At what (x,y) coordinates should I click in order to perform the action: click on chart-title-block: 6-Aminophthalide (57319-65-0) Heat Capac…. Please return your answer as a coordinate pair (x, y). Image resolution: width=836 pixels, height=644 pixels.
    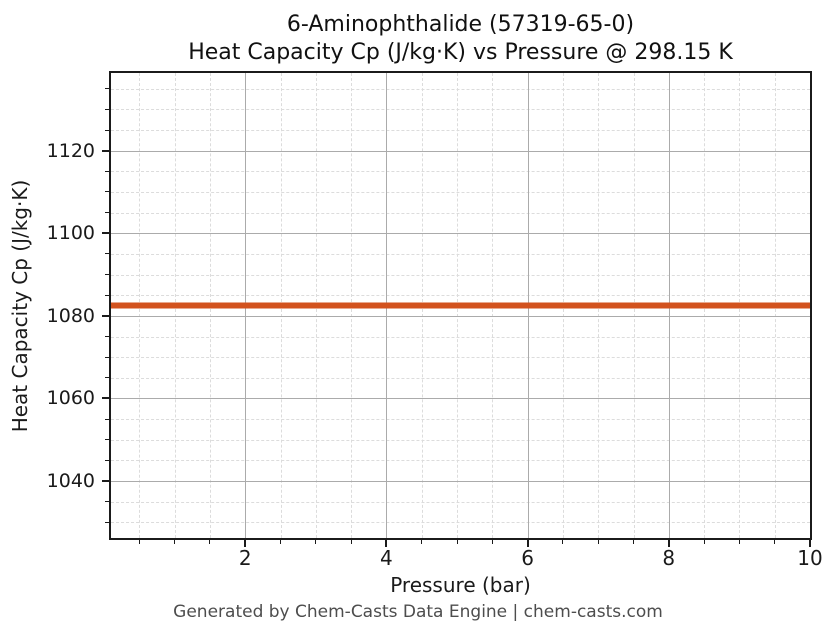
    Looking at the image, I should click on (460, 39).